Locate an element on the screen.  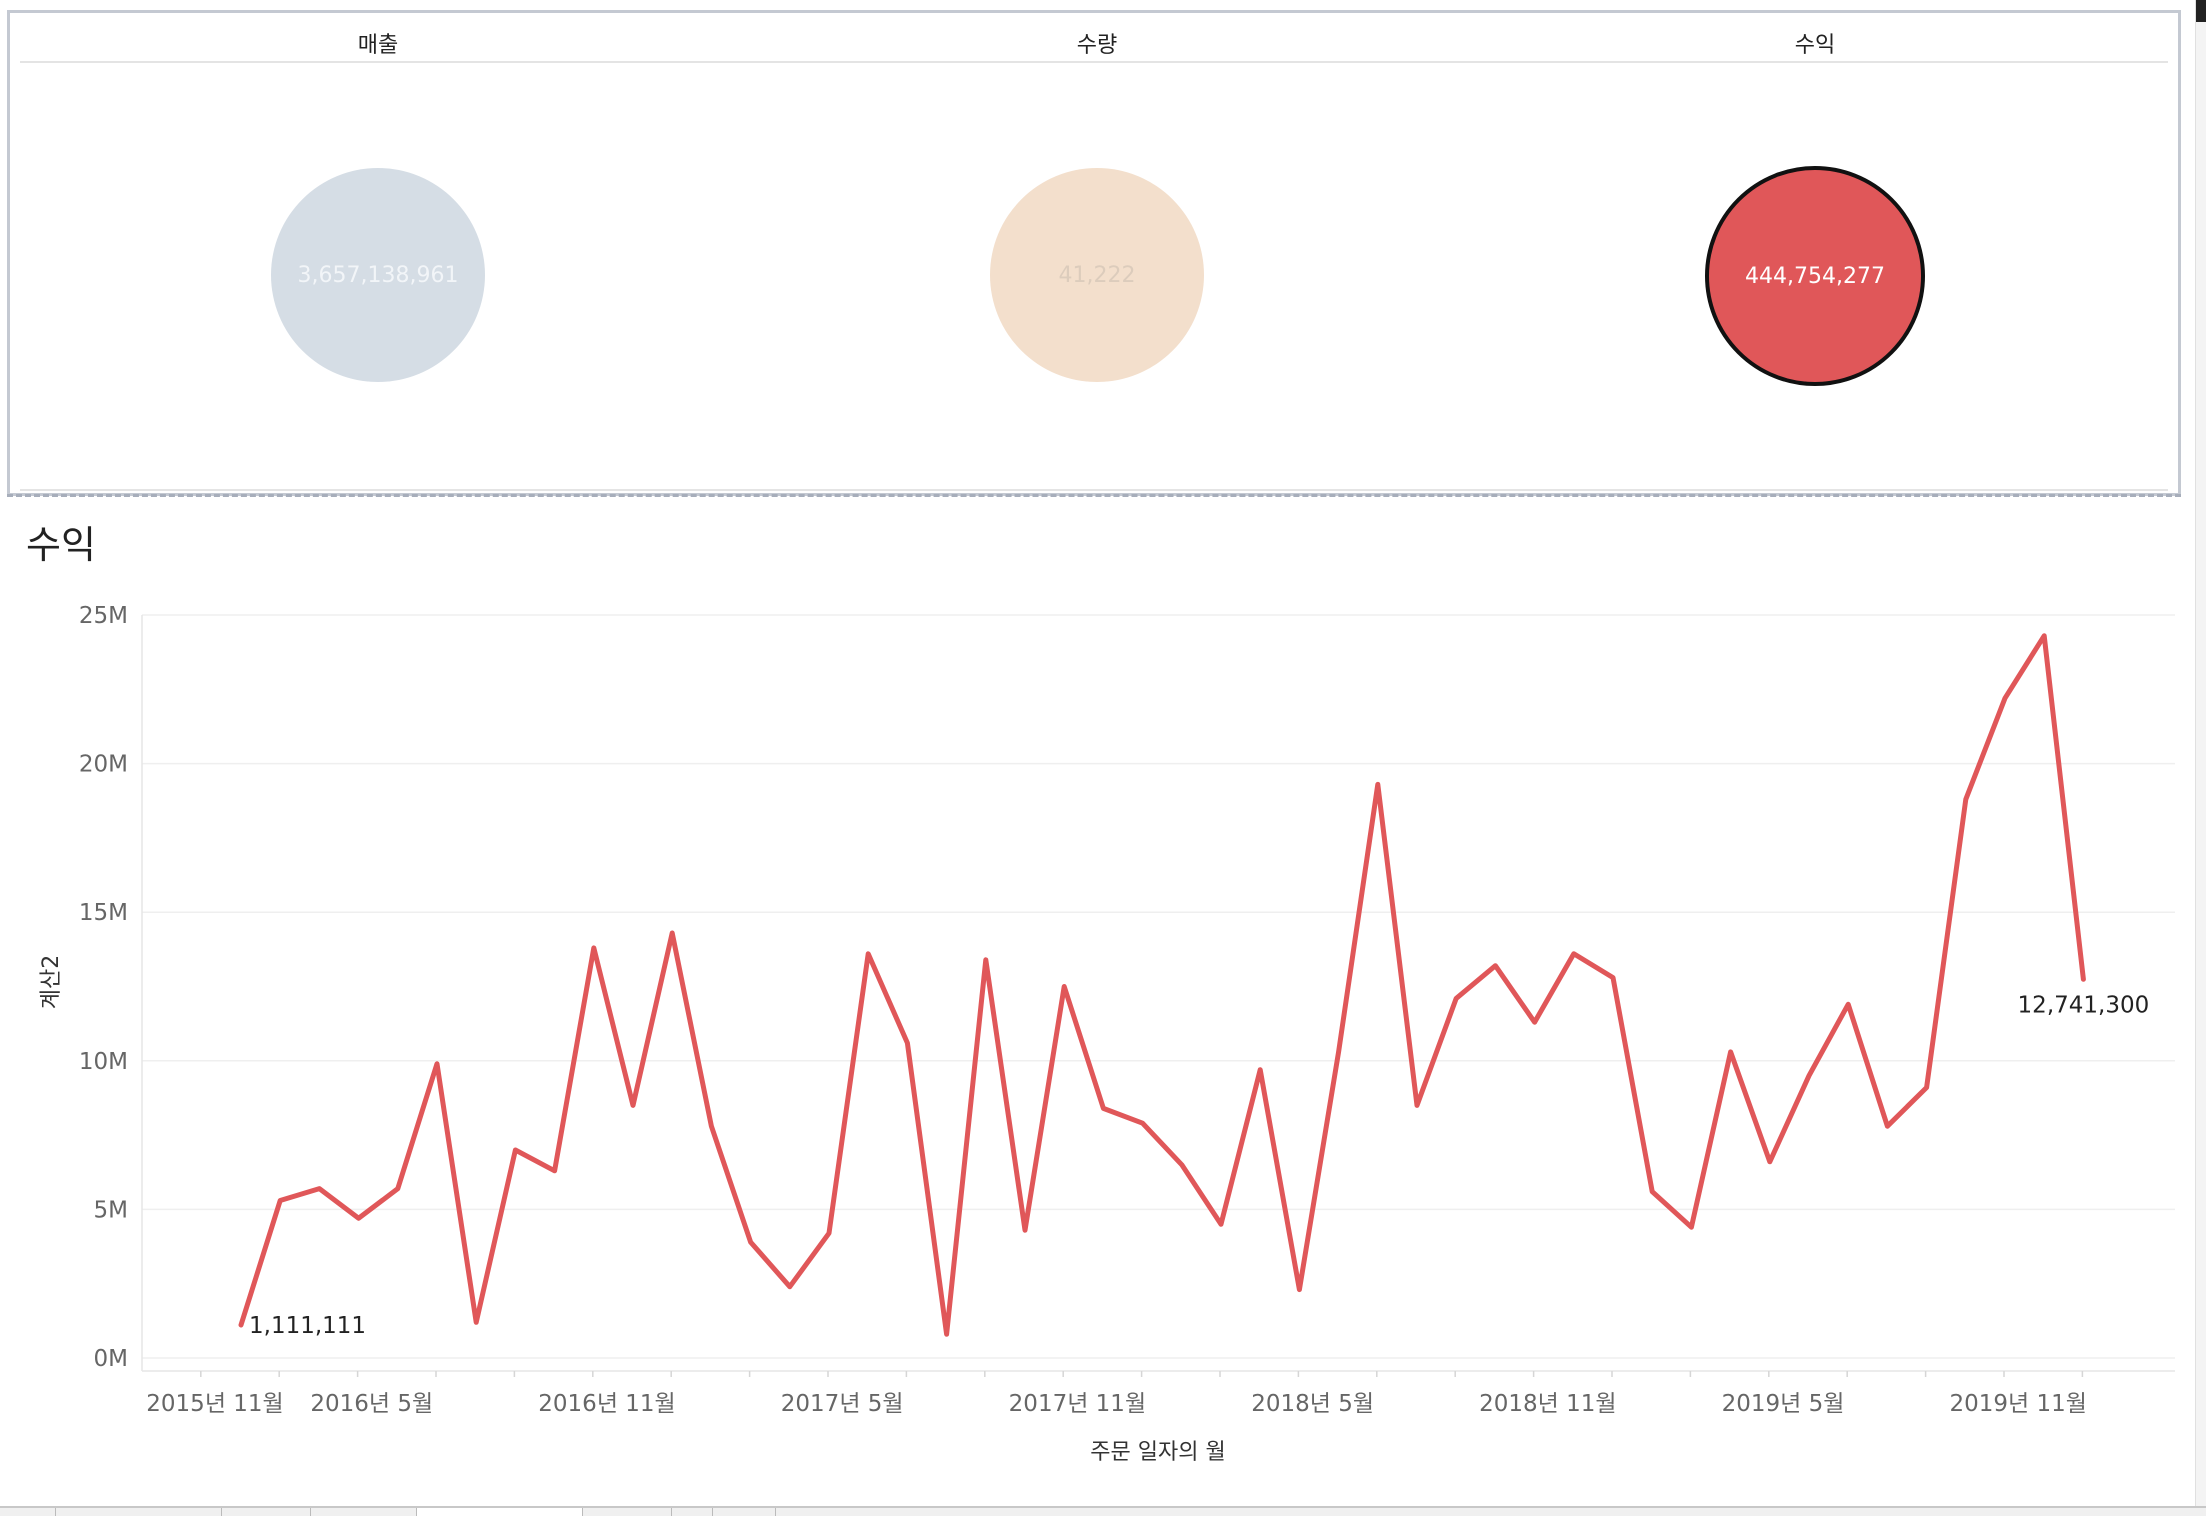
y-tick-label: 5M is located at coordinates (111, 1210).